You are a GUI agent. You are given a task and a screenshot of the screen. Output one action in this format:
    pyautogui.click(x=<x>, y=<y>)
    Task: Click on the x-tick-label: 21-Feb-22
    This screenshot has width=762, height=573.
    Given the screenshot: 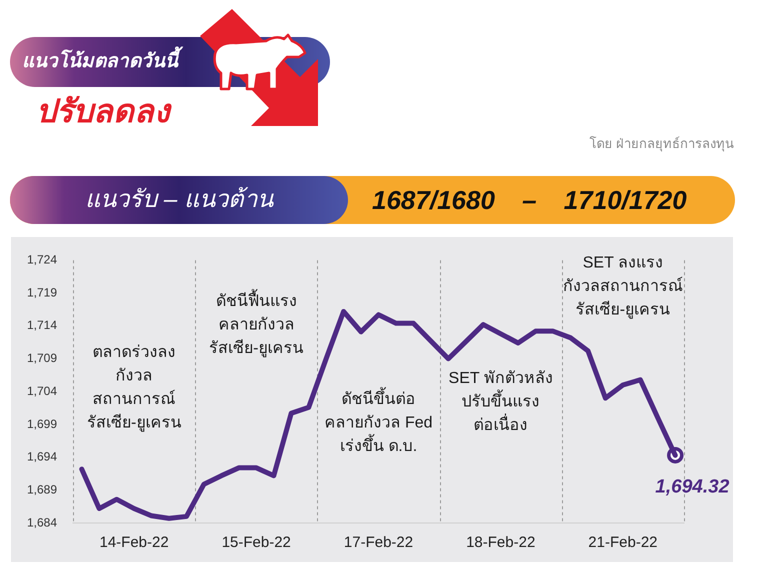 What is the action you would take?
    pyautogui.click(x=623, y=543)
    